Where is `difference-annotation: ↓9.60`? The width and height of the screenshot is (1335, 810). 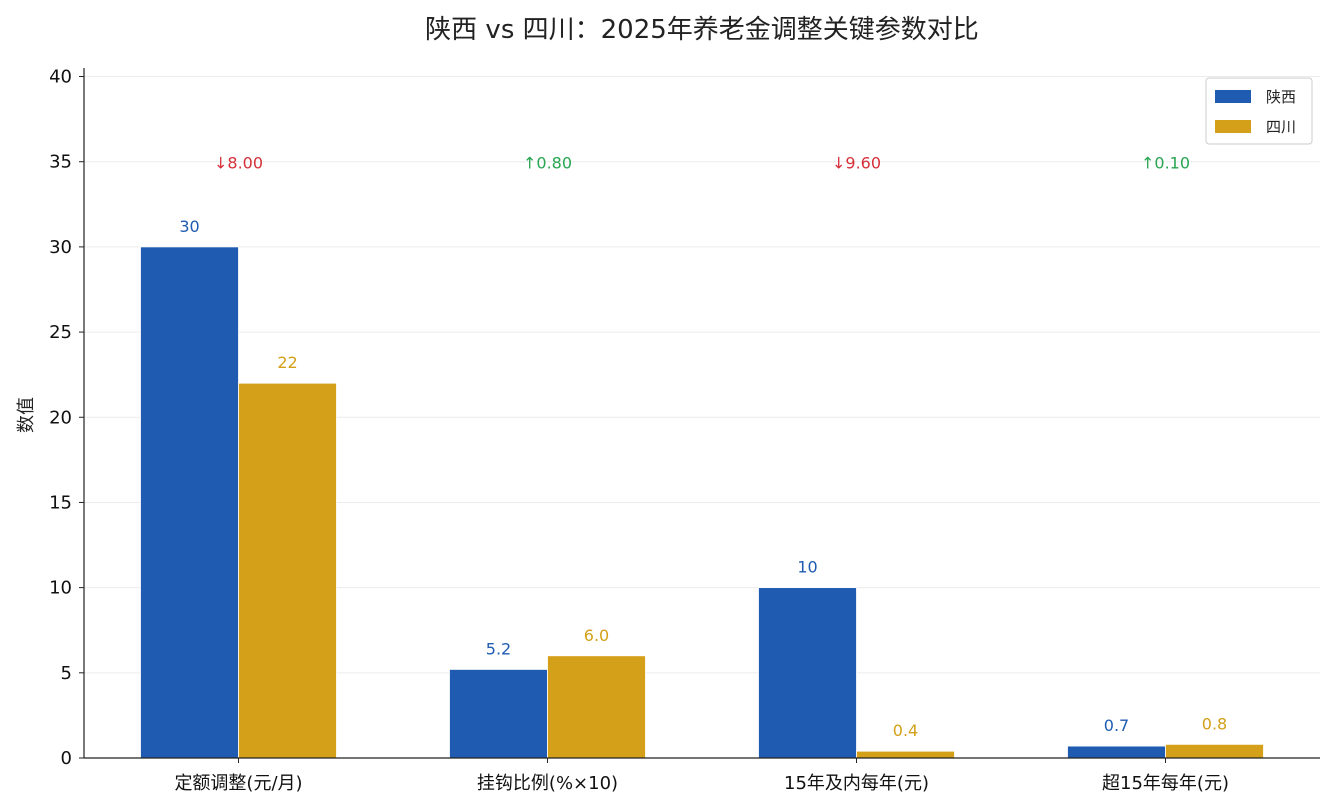 difference-annotation: ↓9.60 is located at coordinates (856, 163).